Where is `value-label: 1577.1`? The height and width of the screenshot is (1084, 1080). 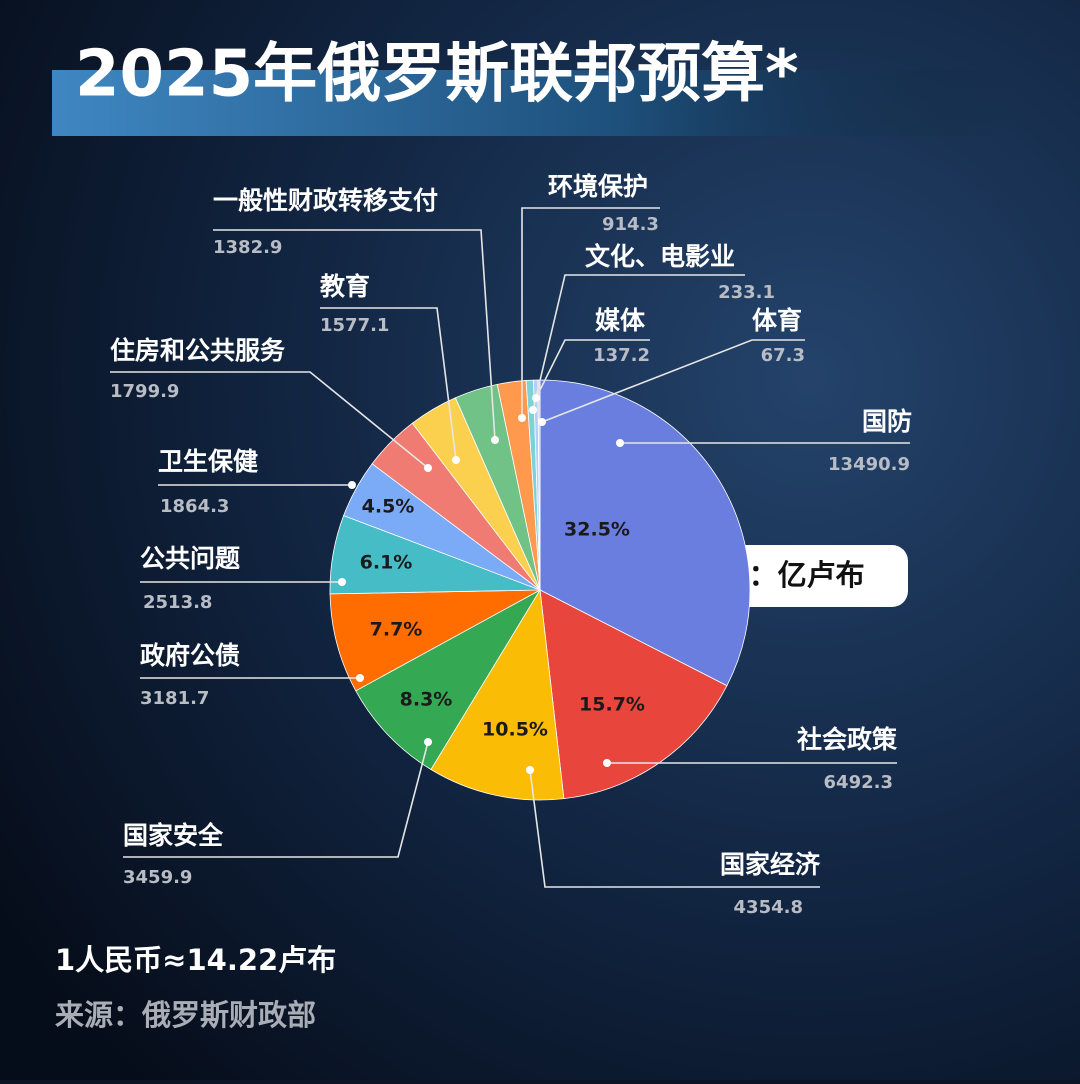 value-label: 1577.1 is located at coordinates (354, 325).